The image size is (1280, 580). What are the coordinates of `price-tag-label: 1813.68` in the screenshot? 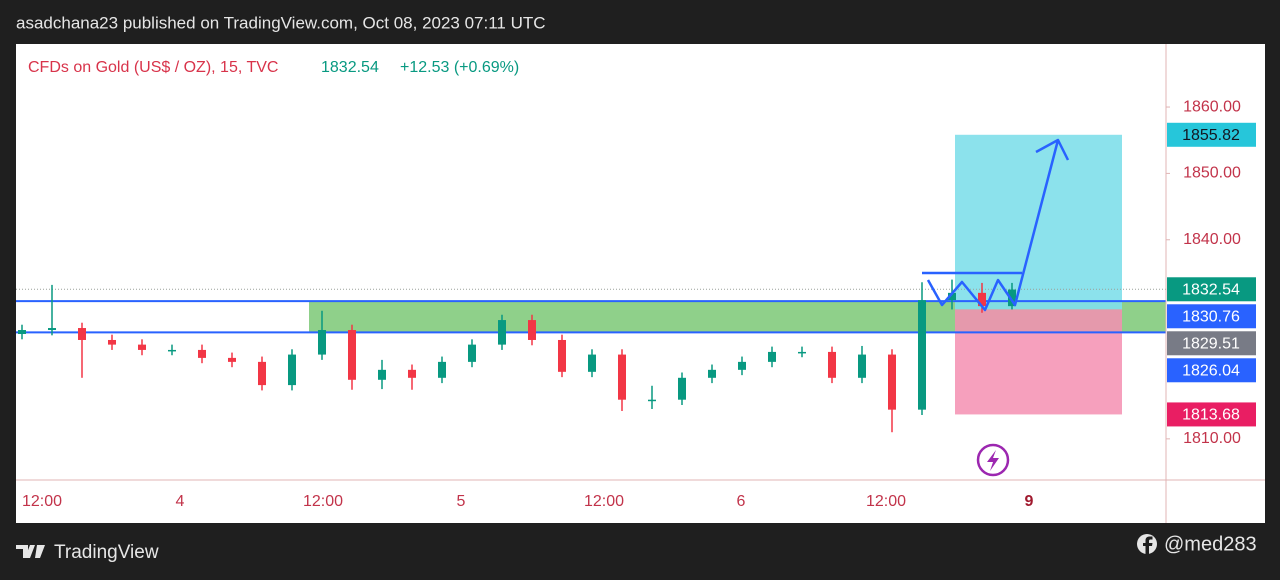 It's located at (1211, 415).